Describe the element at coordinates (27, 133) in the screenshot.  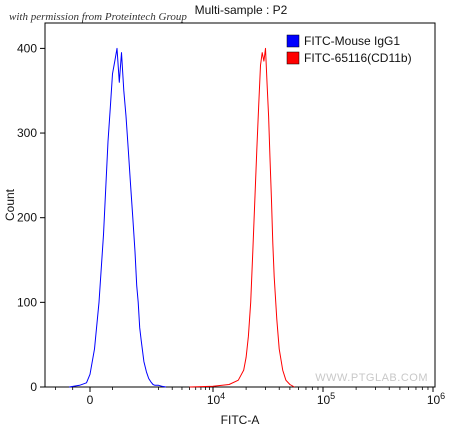
I see `y-tick-label: 300` at that location.